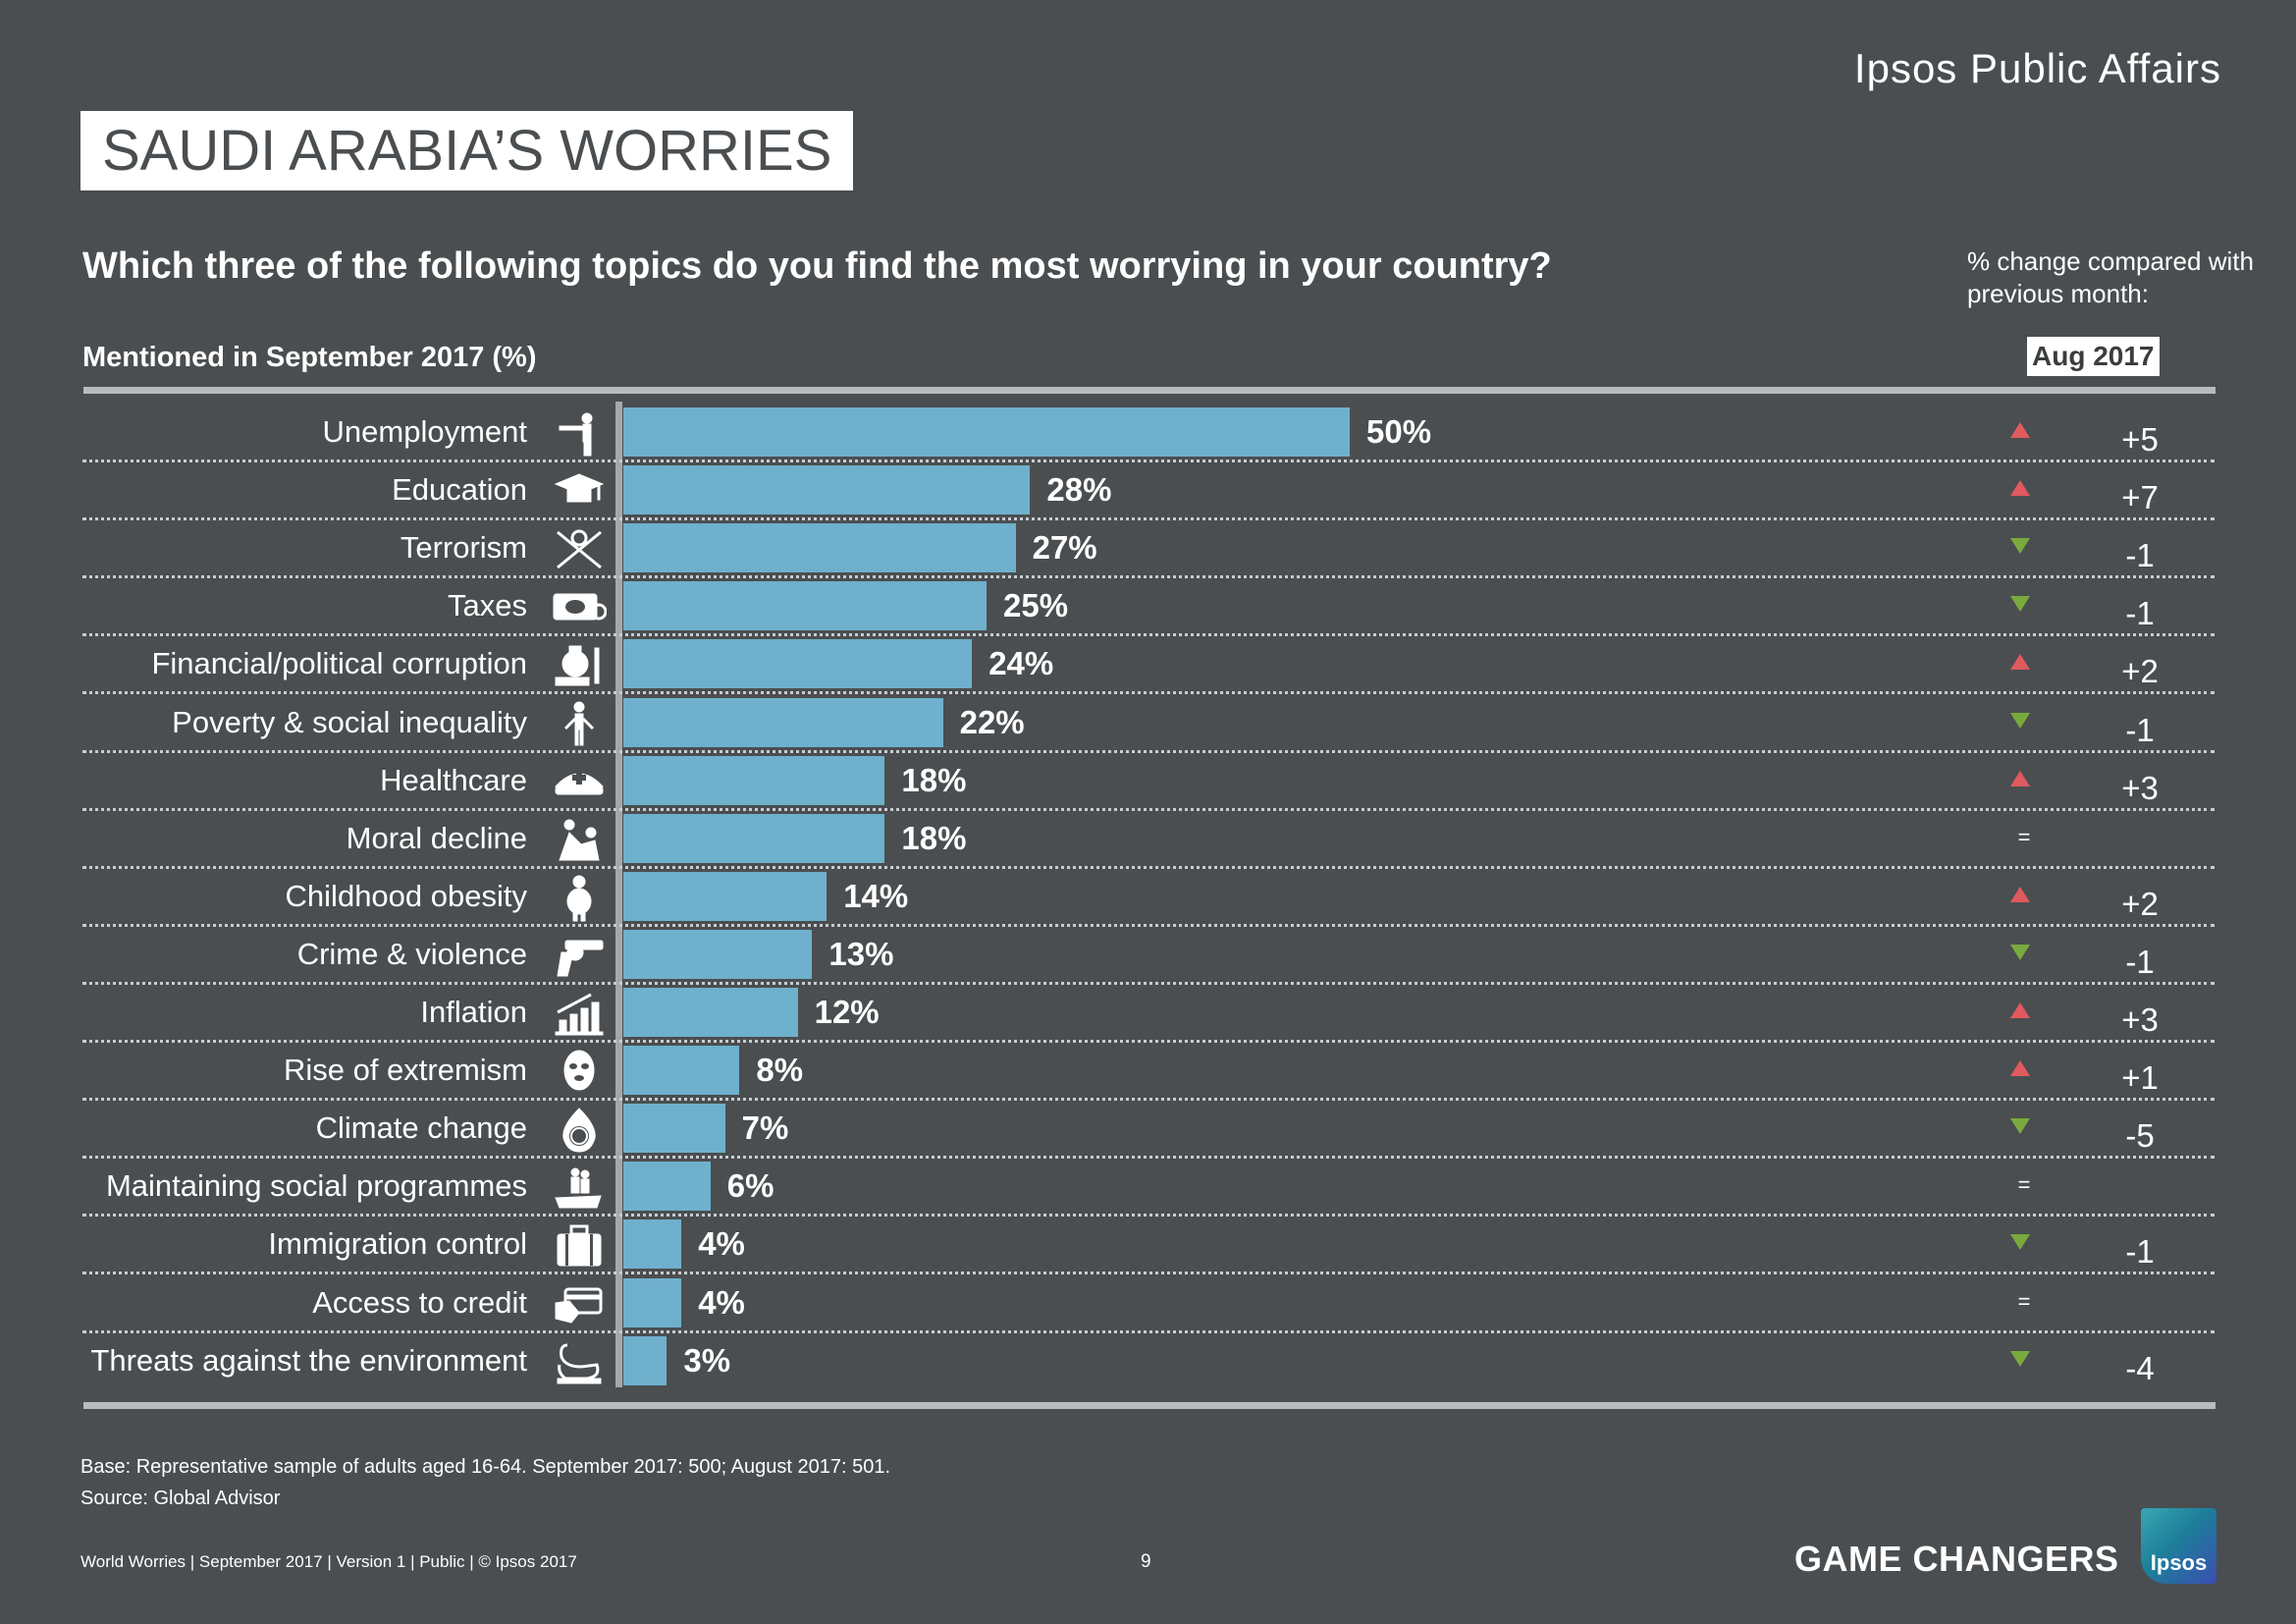  I want to click on category-label: Crime & violence, so click(411, 953).